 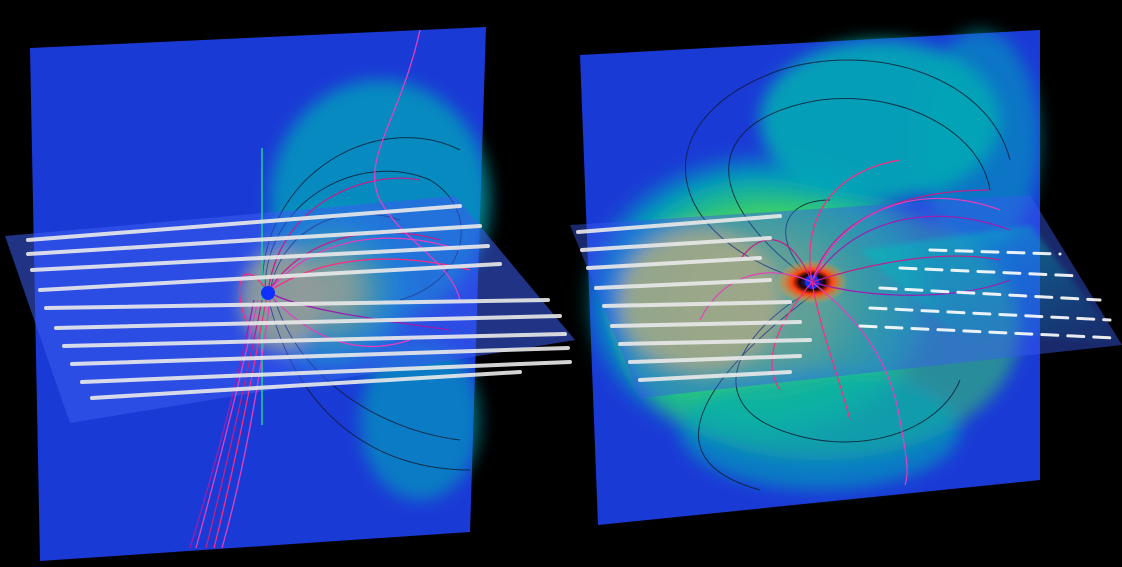 What do you see at coordinates (694, 298) in the screenshot?
I see `right-flow-arrows` at bounding box center [694, 298].